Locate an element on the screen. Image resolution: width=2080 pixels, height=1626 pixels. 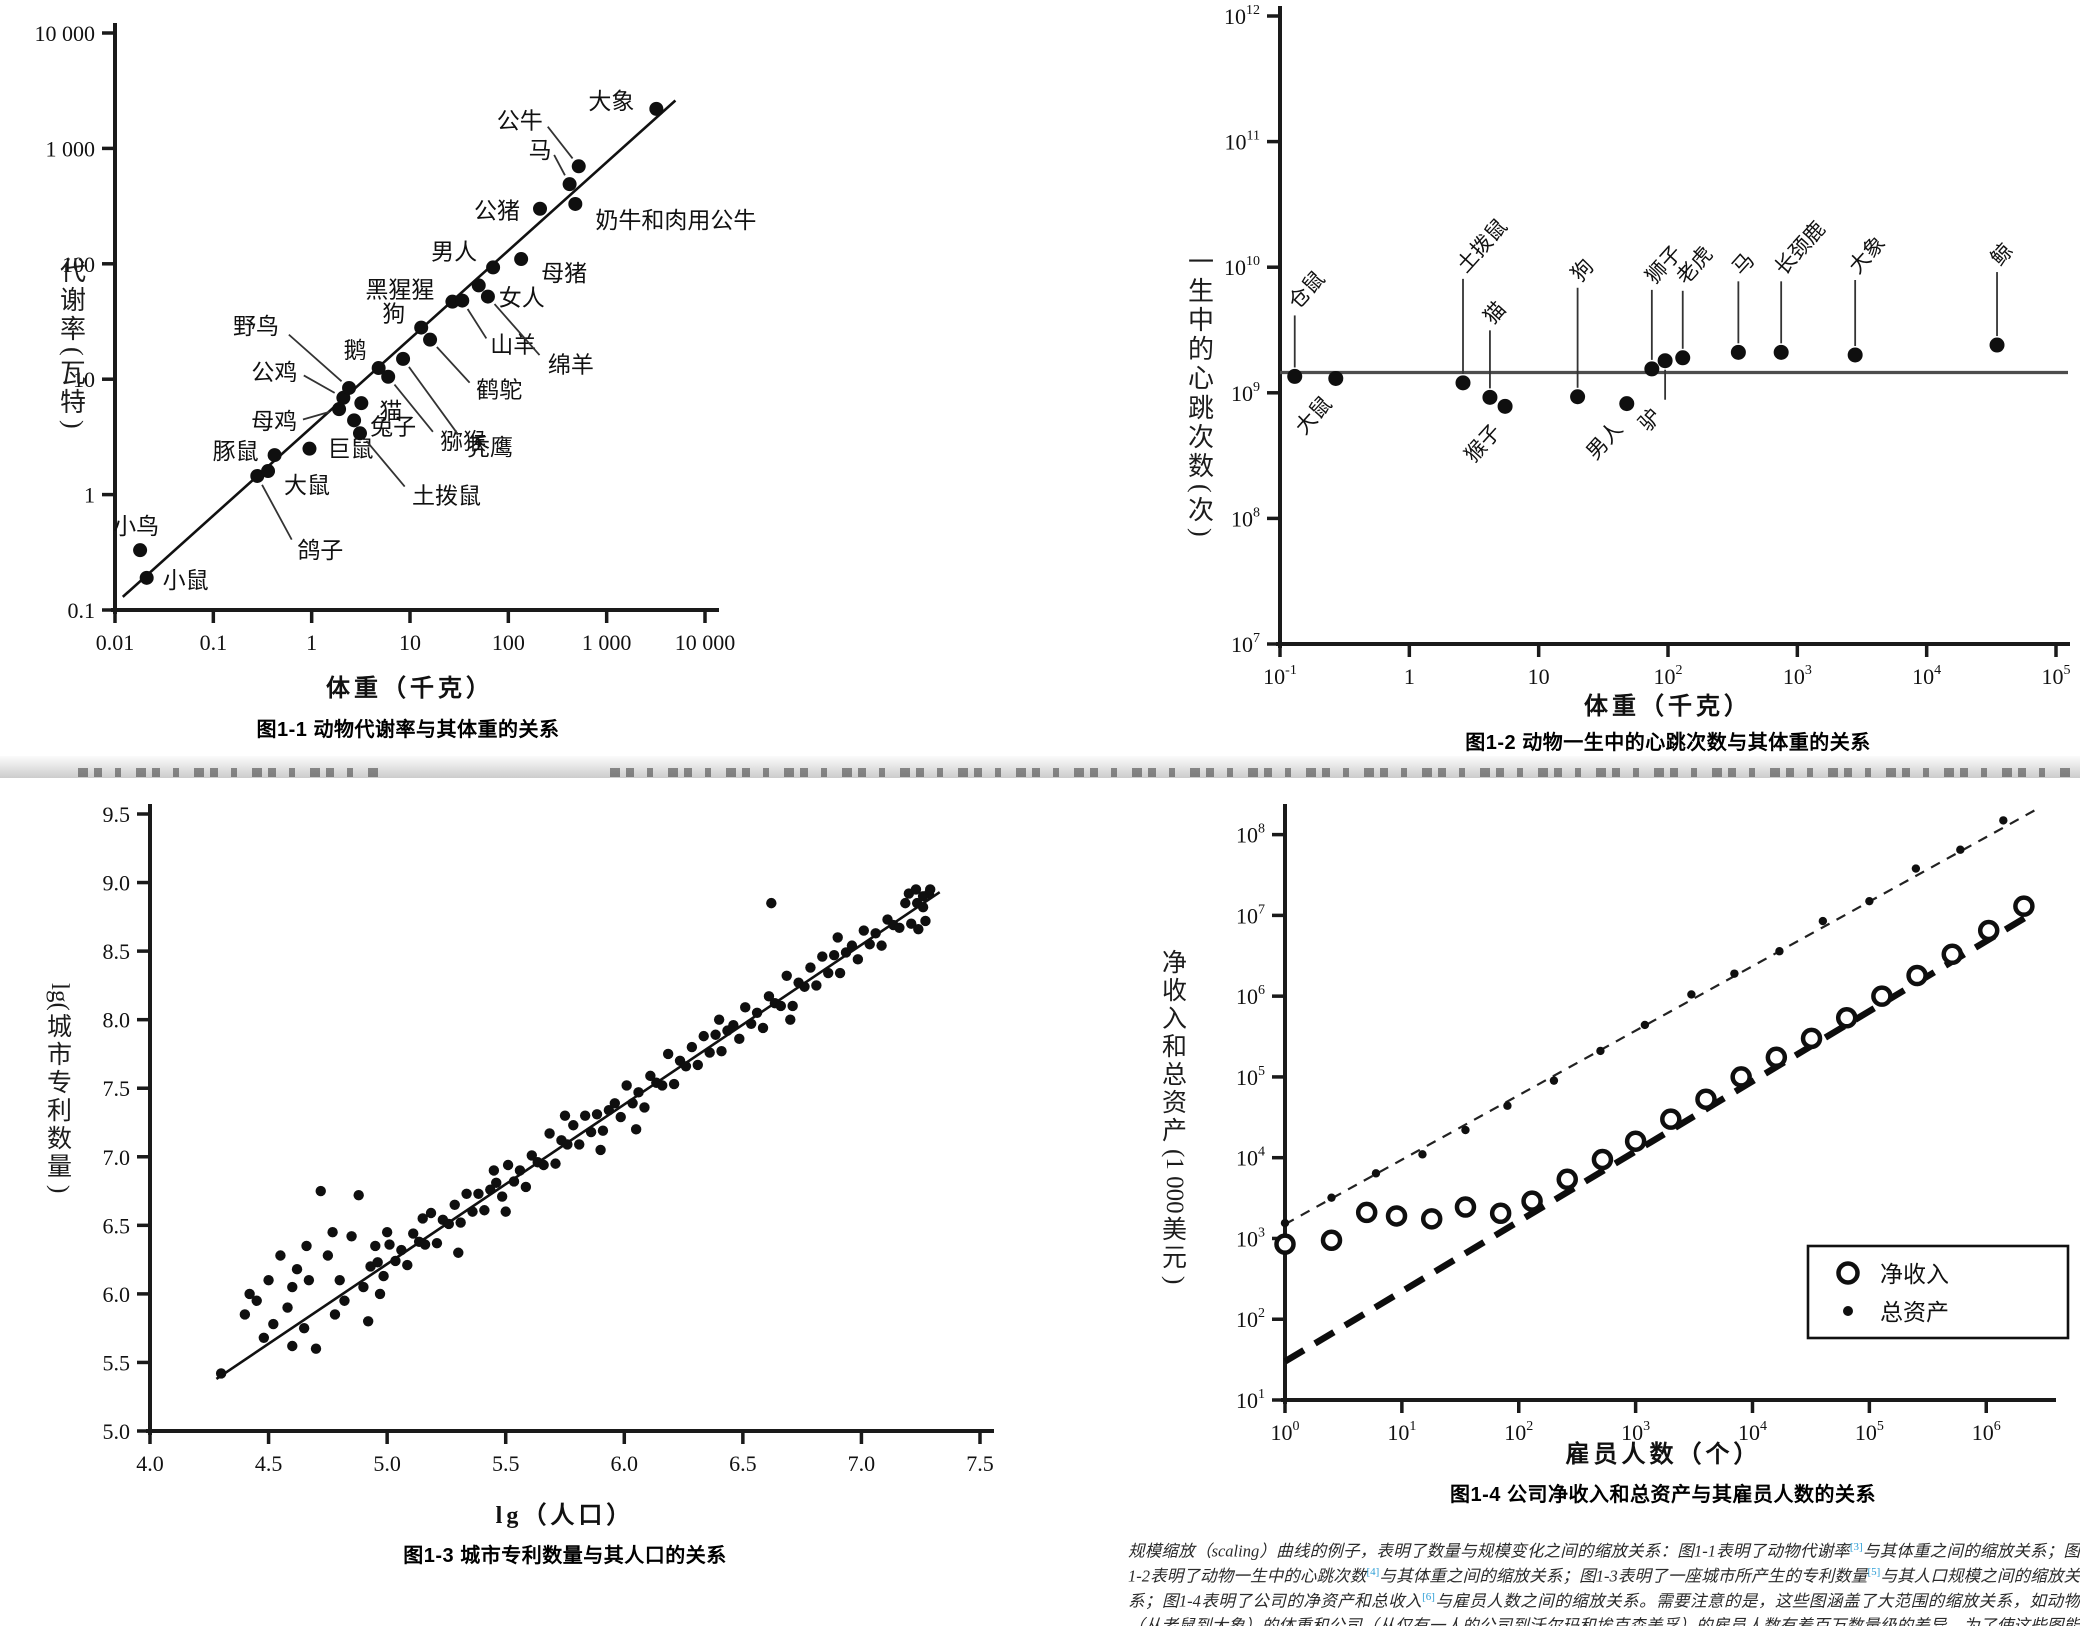
point-label: 长颈鹿 is located at coordinates (1800, 248).